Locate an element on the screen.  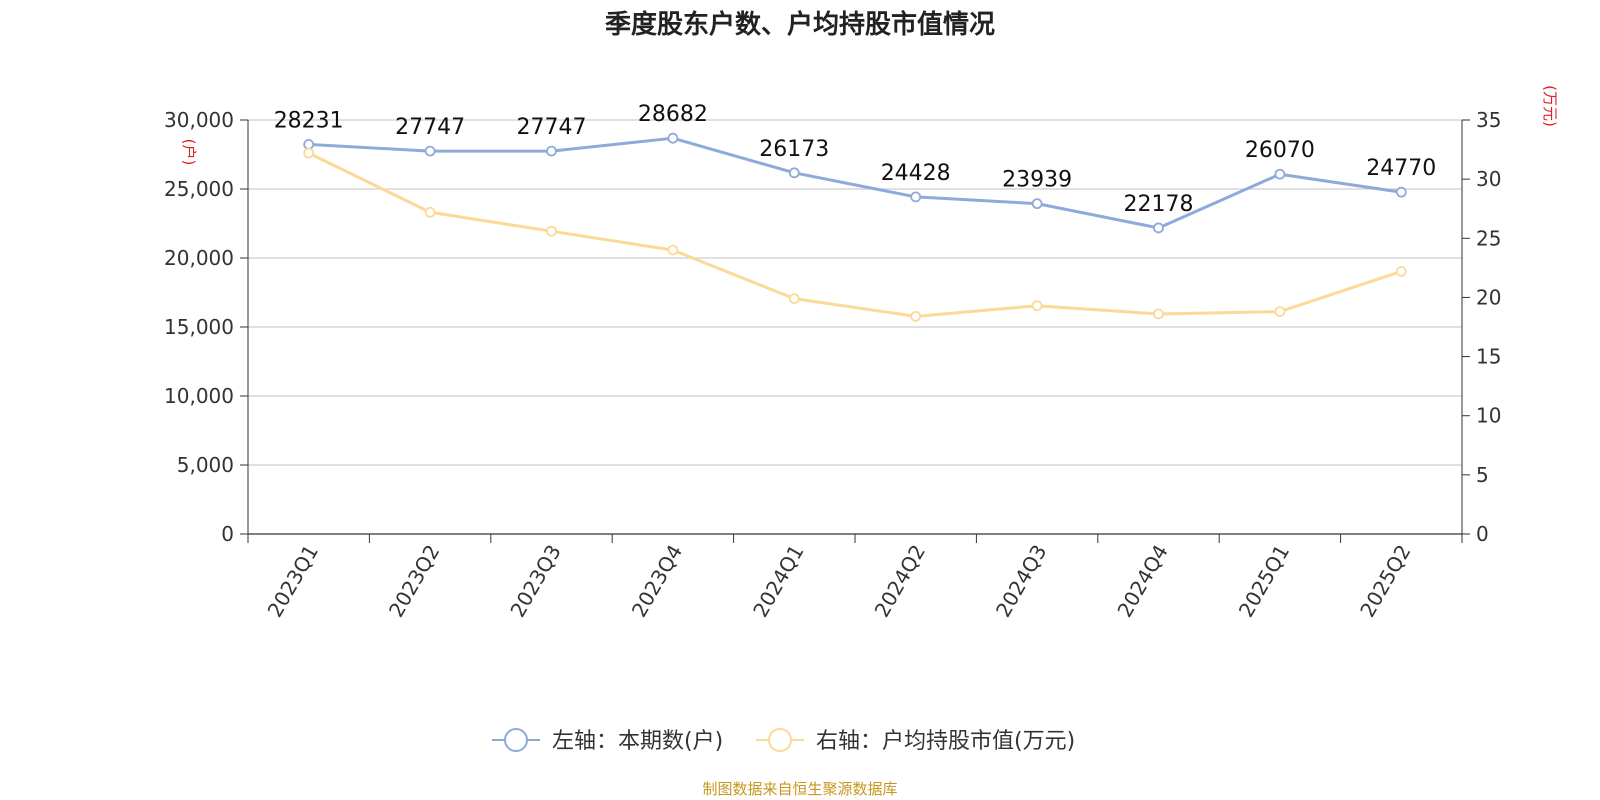
left-tick-label: 30,000 is located at coordinates (199, 120).